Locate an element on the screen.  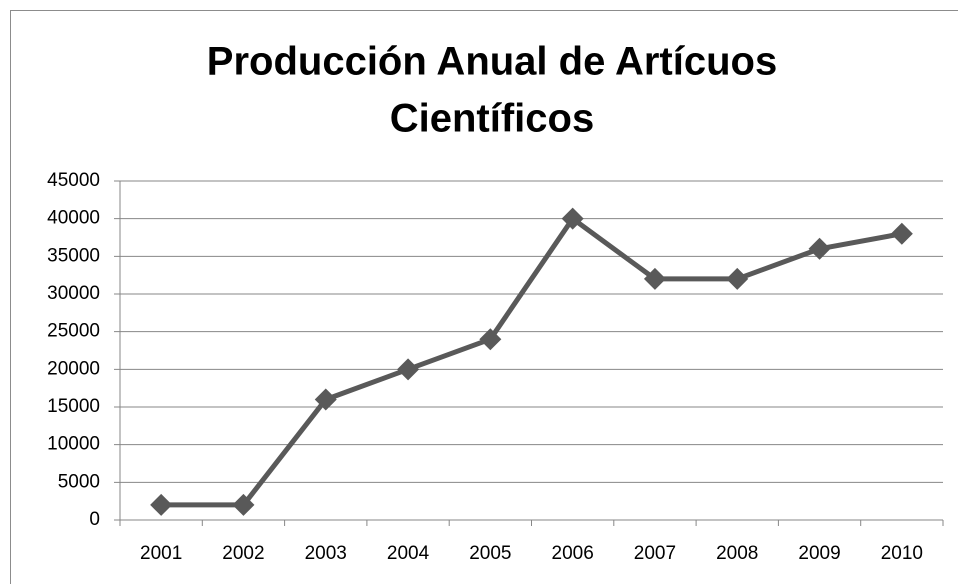
x-tick-label: 2002 is located at coordinates (243, 553).